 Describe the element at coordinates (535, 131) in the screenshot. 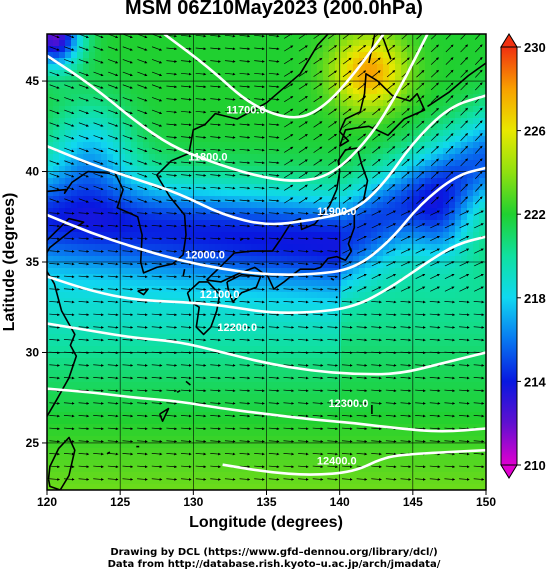

I see `colorbar-tick-label: 226` at that location.